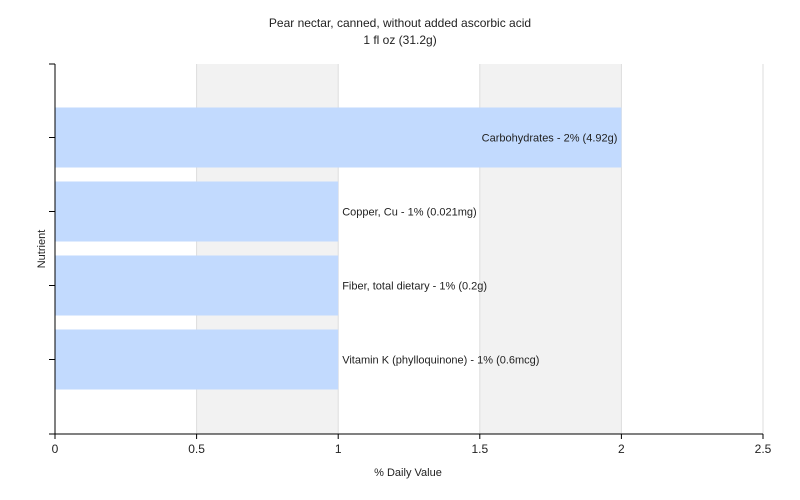  Describe the element at coordinates (414, 287) in the screenshot. I see `bar-data-label: Fiber, total dietary - 1% (0.2g)` at that location.